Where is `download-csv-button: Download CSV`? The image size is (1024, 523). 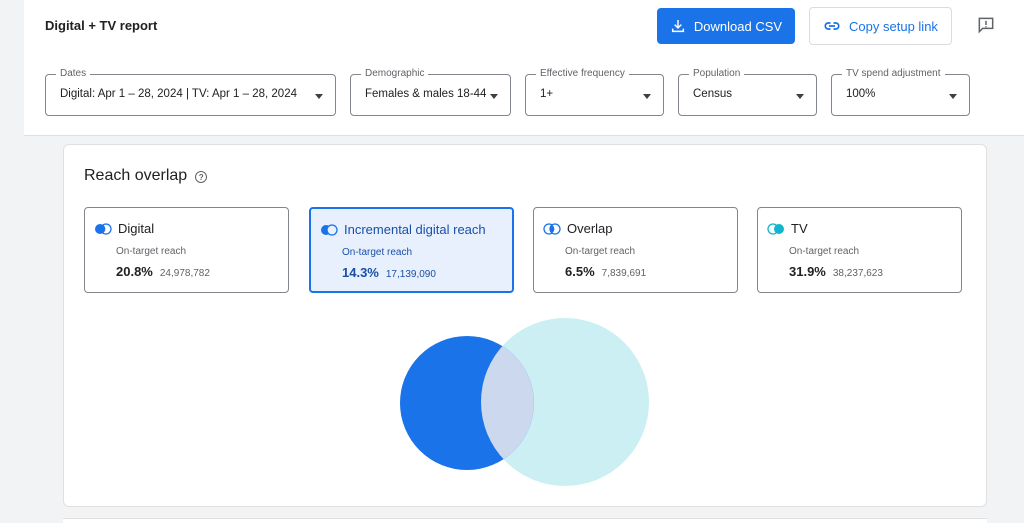
download-csv-button: Download CSV is located at coordinates (726, 26).